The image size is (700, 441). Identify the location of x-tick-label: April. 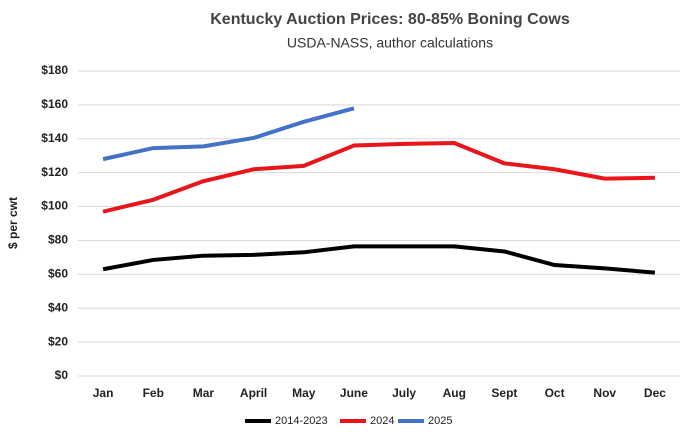
(253, 393).